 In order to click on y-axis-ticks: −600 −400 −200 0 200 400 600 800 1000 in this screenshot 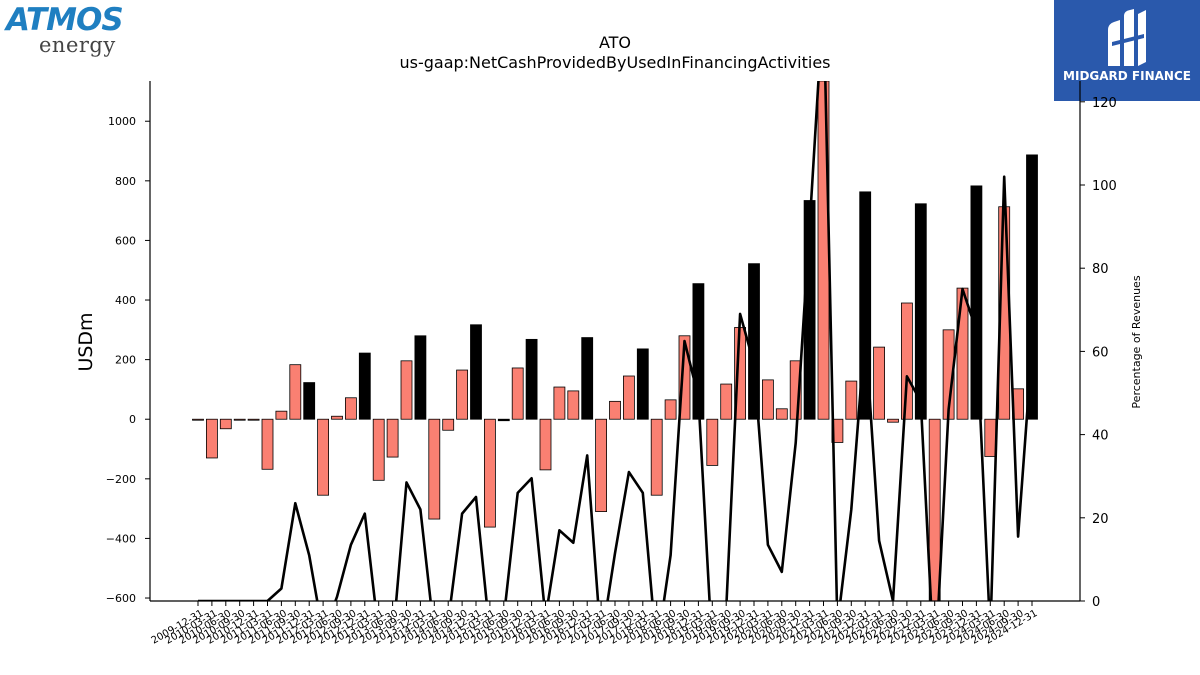, I will do `click(128, 360)`.